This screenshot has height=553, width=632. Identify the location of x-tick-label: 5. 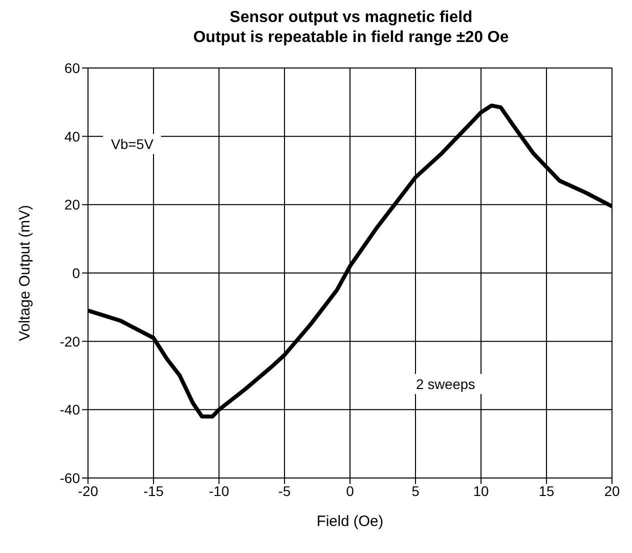
(416, 490).